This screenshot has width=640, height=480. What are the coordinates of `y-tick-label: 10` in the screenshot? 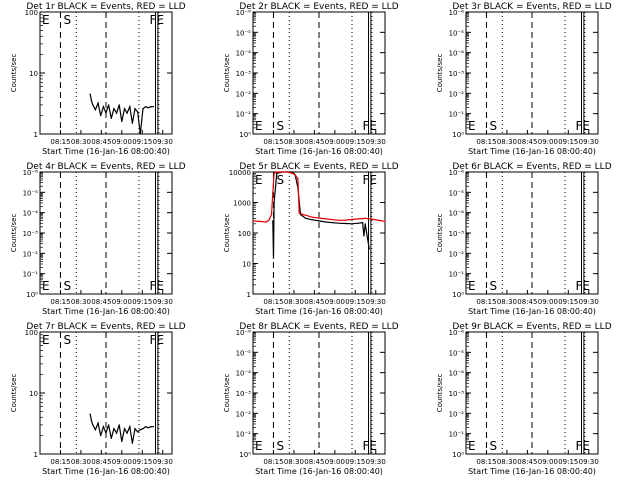 It's located at (246, 265).